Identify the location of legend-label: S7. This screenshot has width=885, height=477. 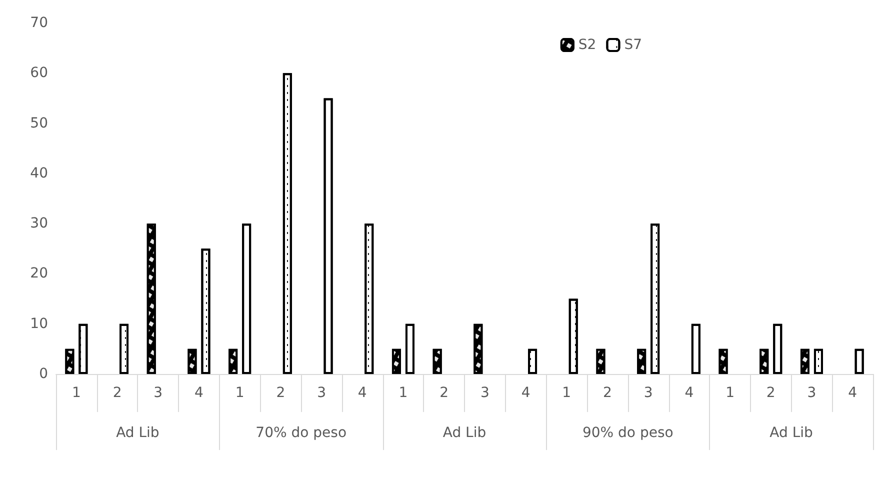
(633, 45).